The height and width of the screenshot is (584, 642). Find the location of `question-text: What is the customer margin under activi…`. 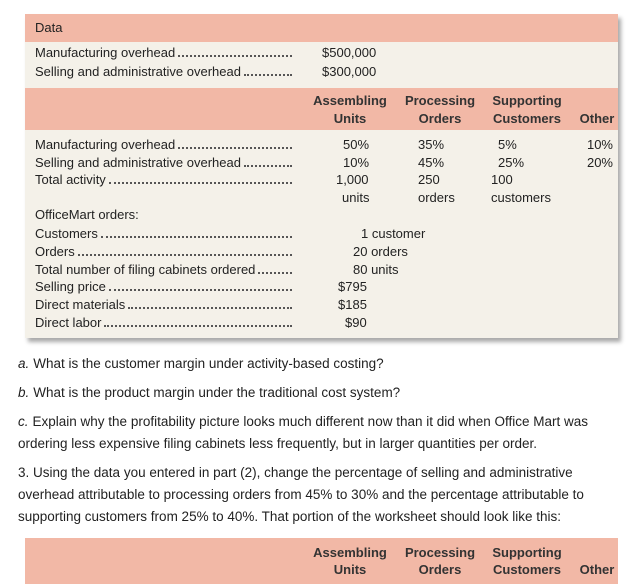

question-text: What is the customer margin under activi… is located at coordinates (208, 363).